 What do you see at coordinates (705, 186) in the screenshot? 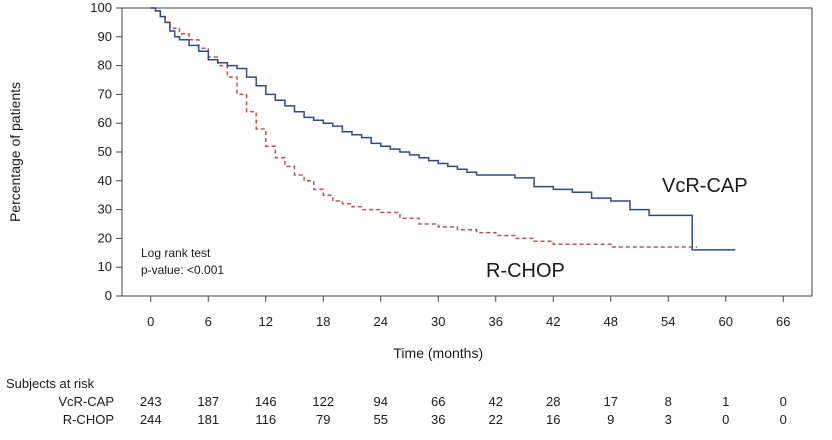
I see `series-label-vcr-cap: VcR-CAP` at bounding box center [705, 186].